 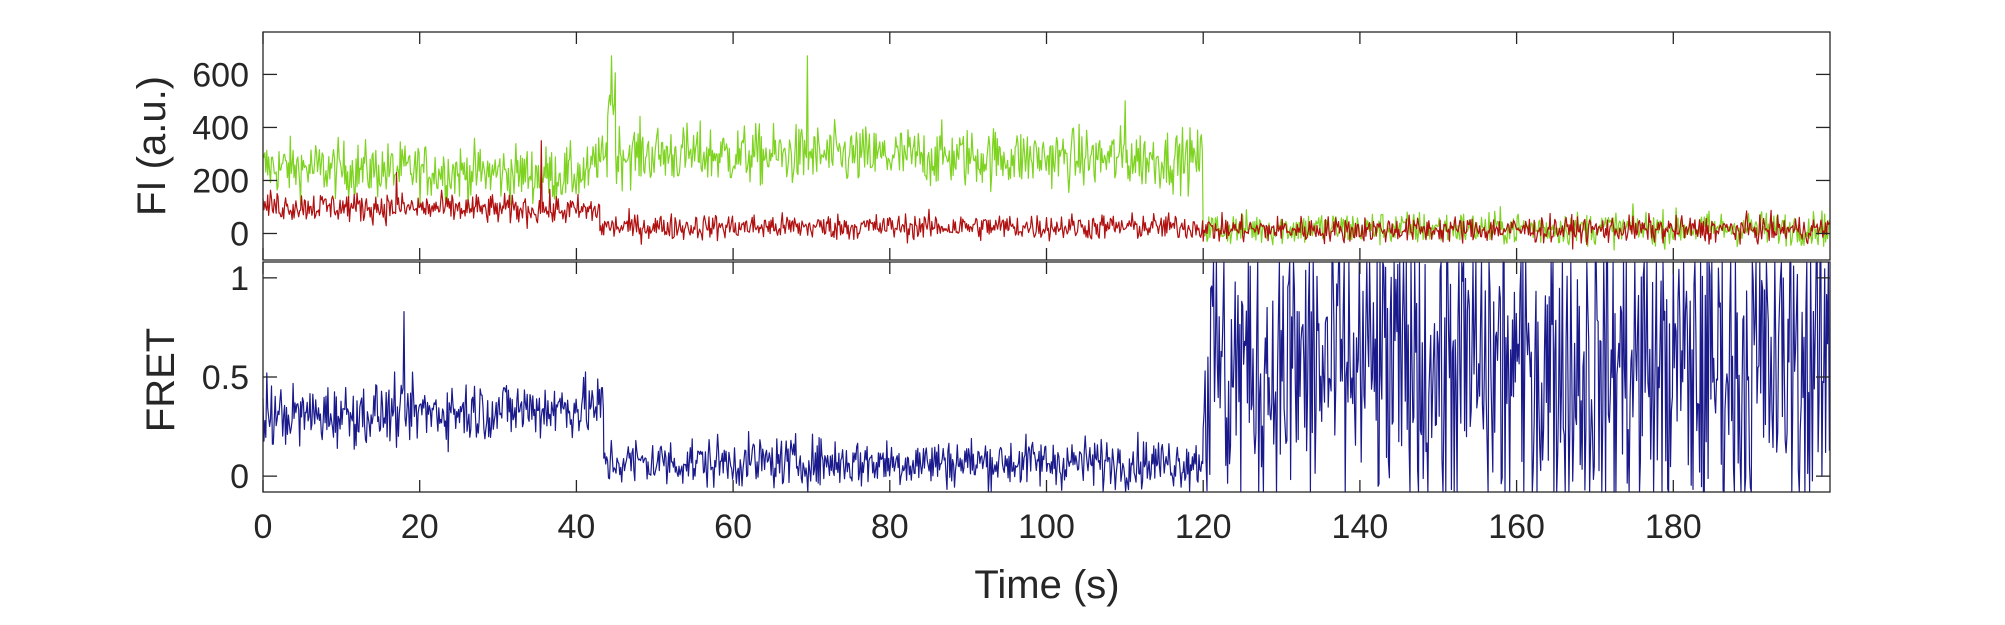 I want to click on y-tick-label: 200, so click(x=220, y=181).